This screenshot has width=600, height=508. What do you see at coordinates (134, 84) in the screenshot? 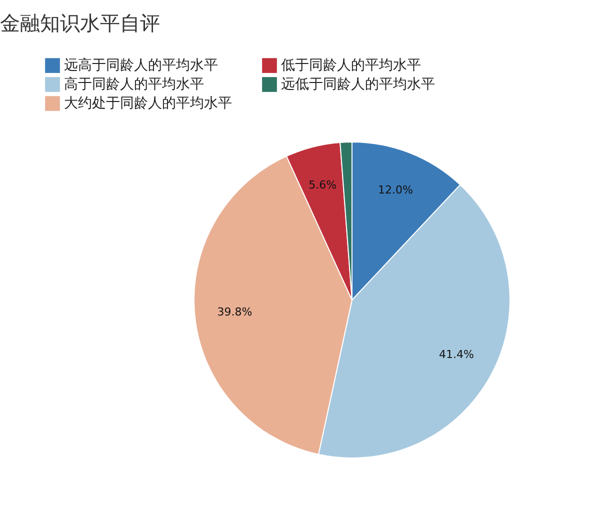
I see `legend-label: 高于同龄人的平均水平` at bounding box center [134, 84].